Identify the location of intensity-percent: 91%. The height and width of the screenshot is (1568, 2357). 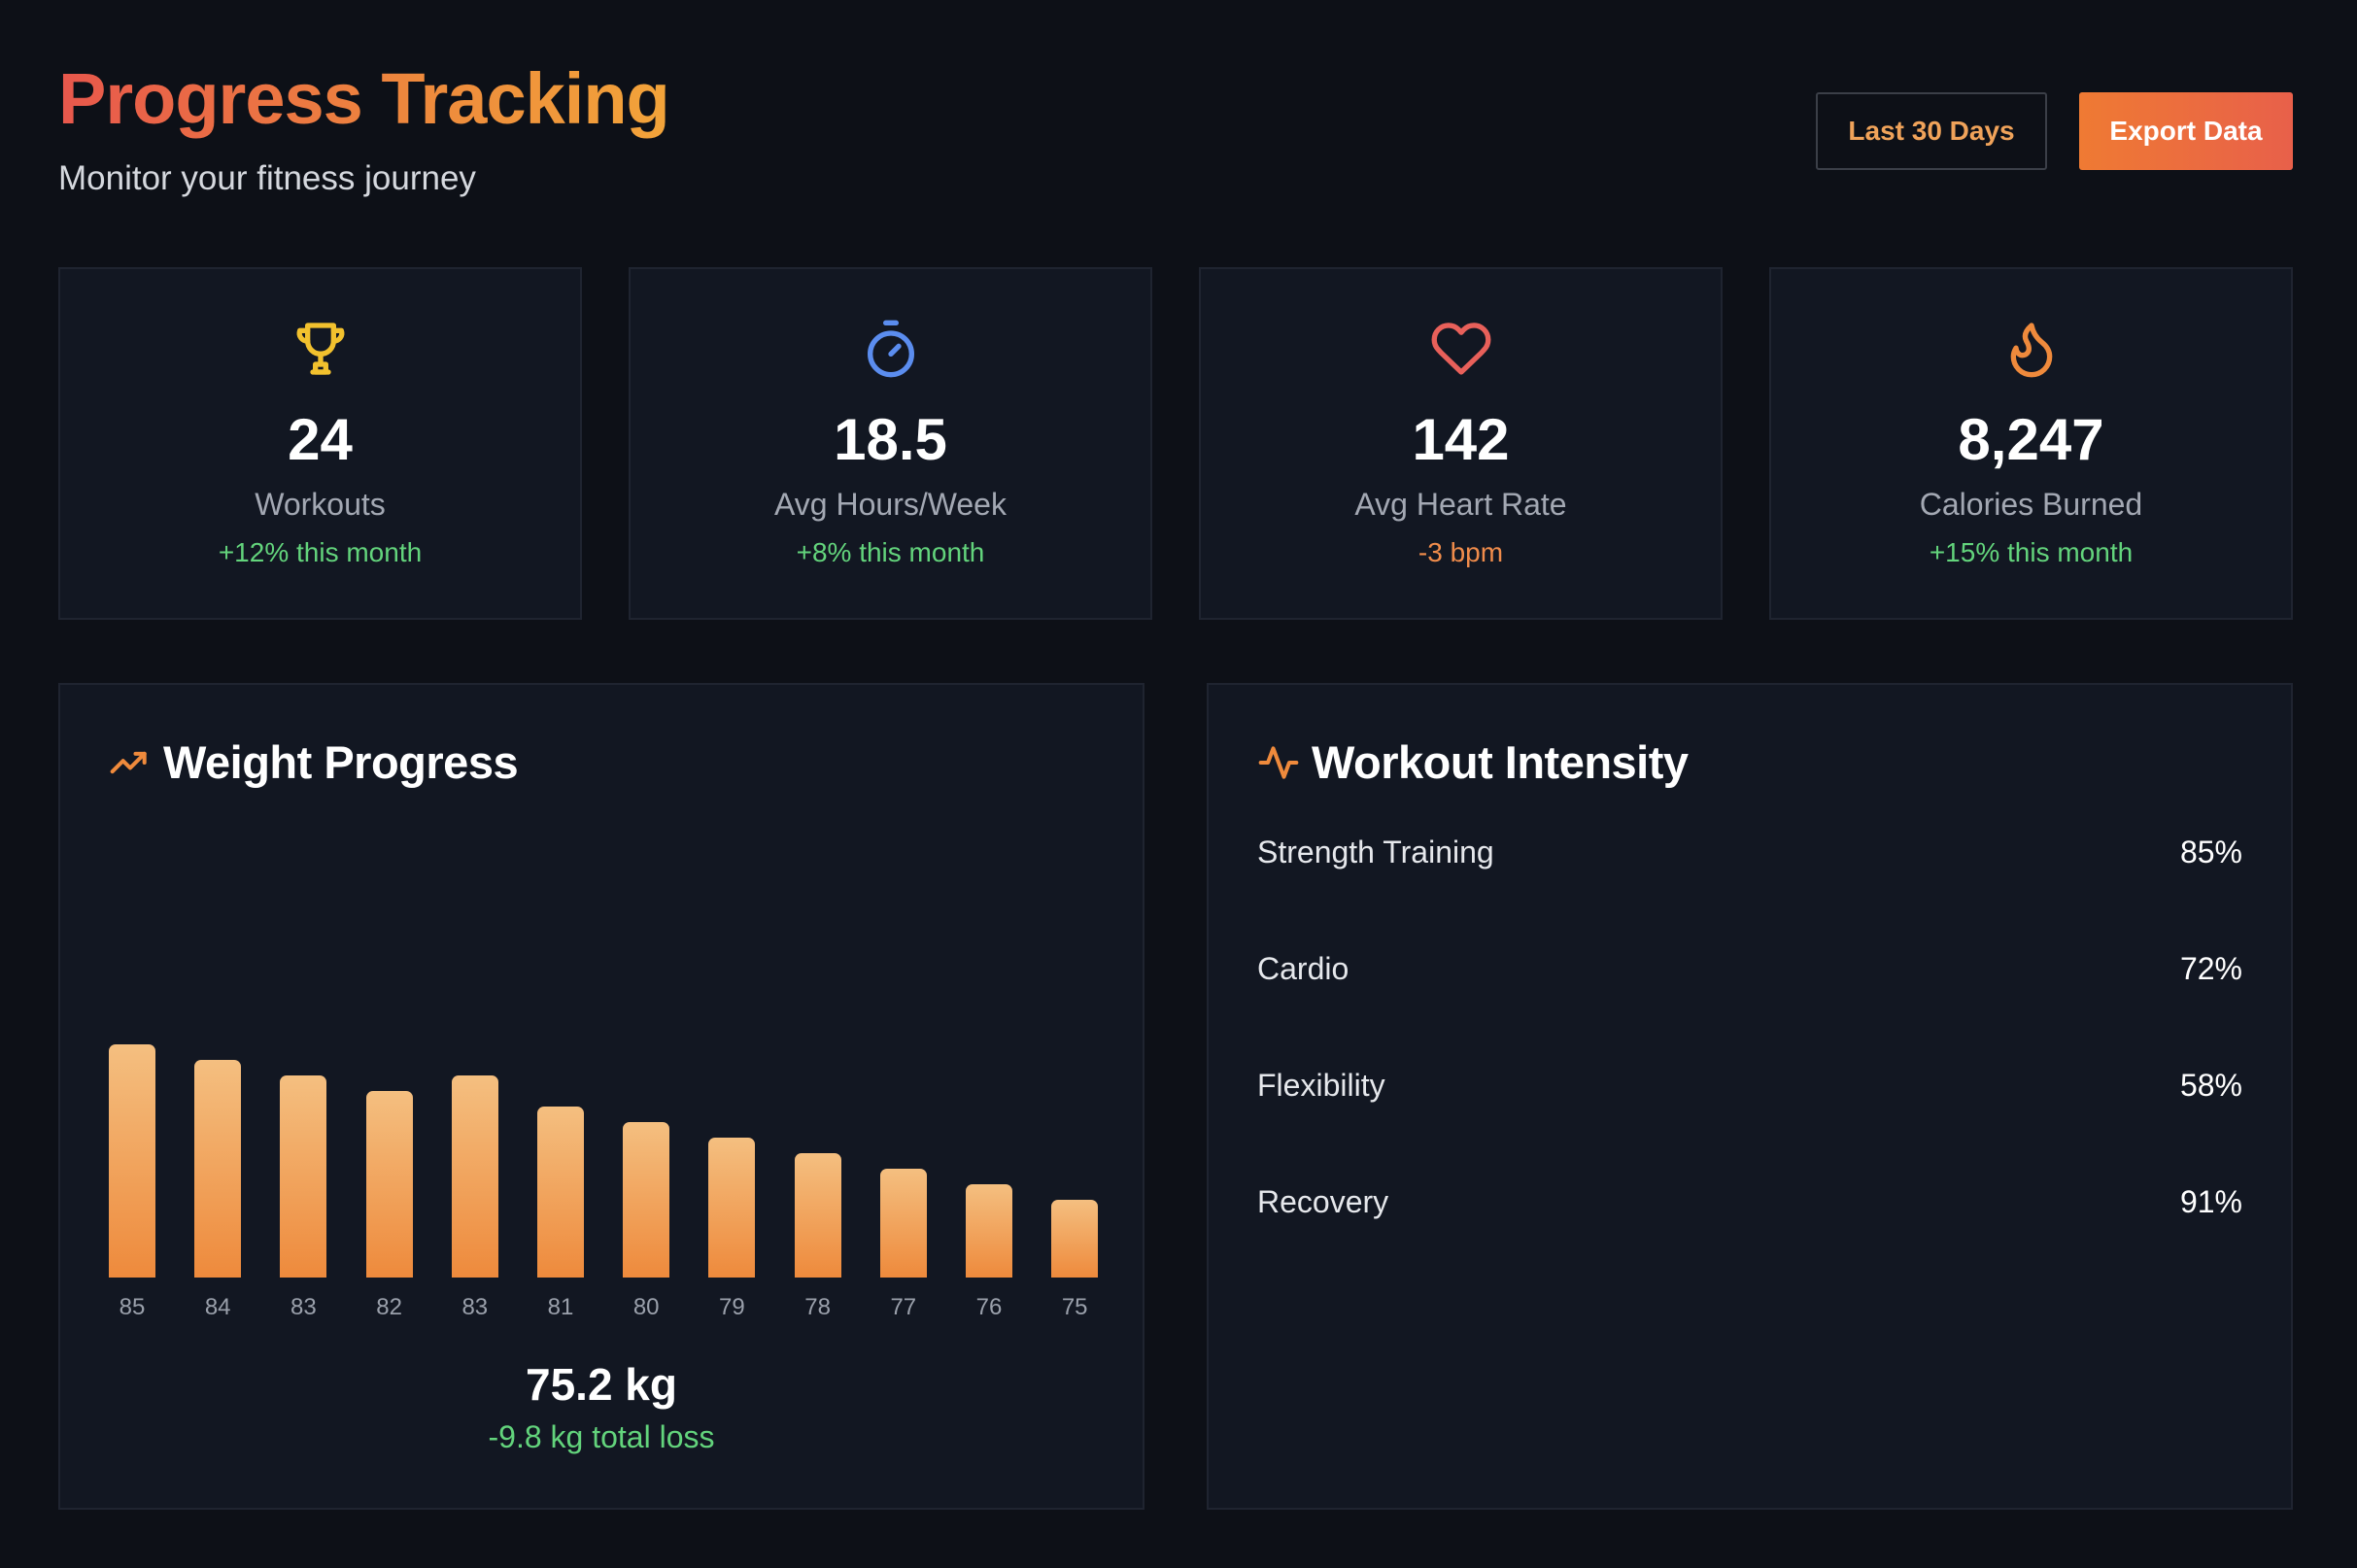
(2211, 1201).